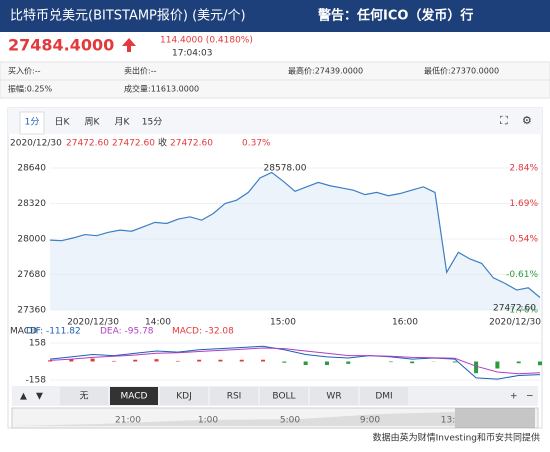  Describe the element at coordinates (383, 397) in the screenshot. I see `indicator-tab: DMI` at that location.